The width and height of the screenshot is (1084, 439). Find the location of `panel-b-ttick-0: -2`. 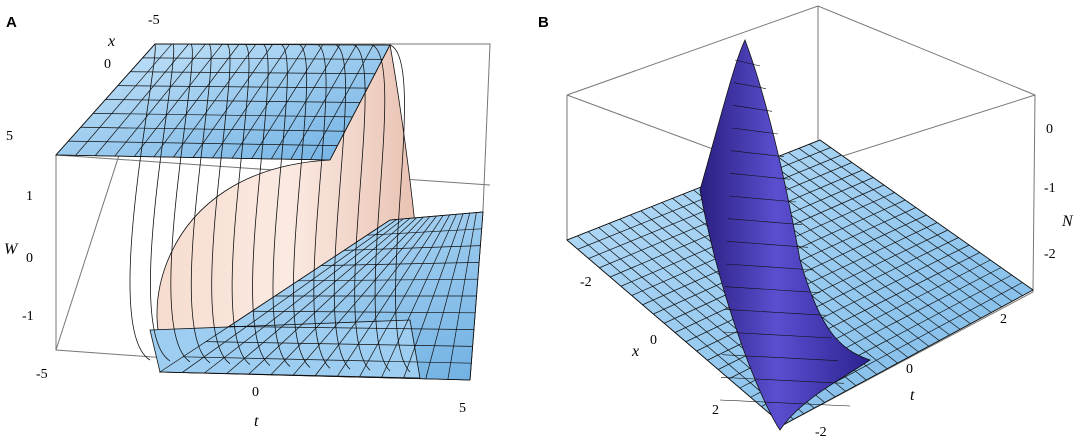

panel-b-ttick-0: -2 is located at coordinates (821, 432).